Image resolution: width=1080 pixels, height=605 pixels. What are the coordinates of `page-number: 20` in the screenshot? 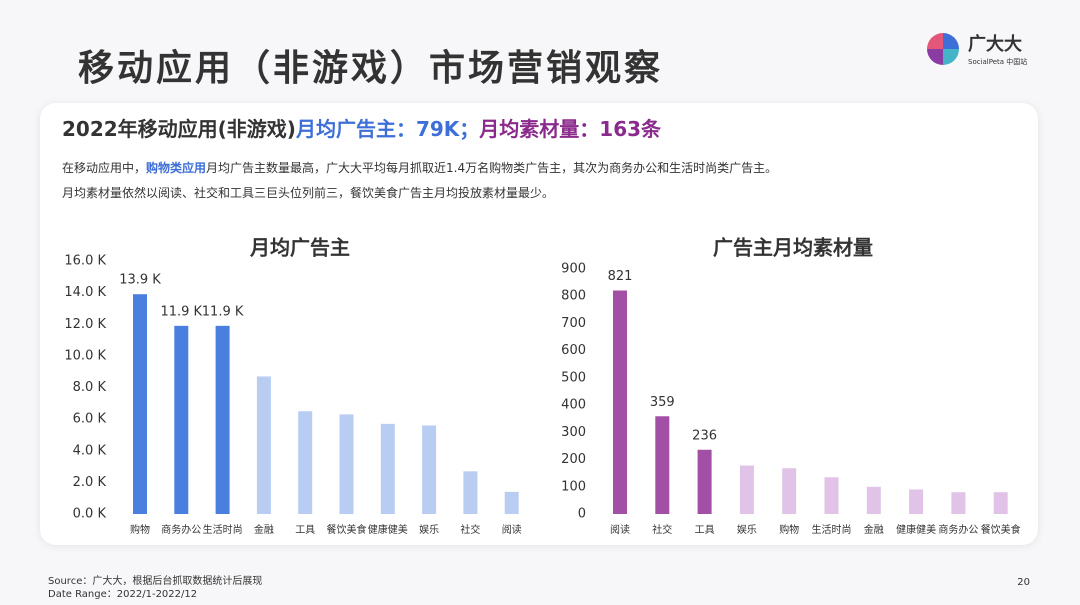 It's located at (1023, 582).